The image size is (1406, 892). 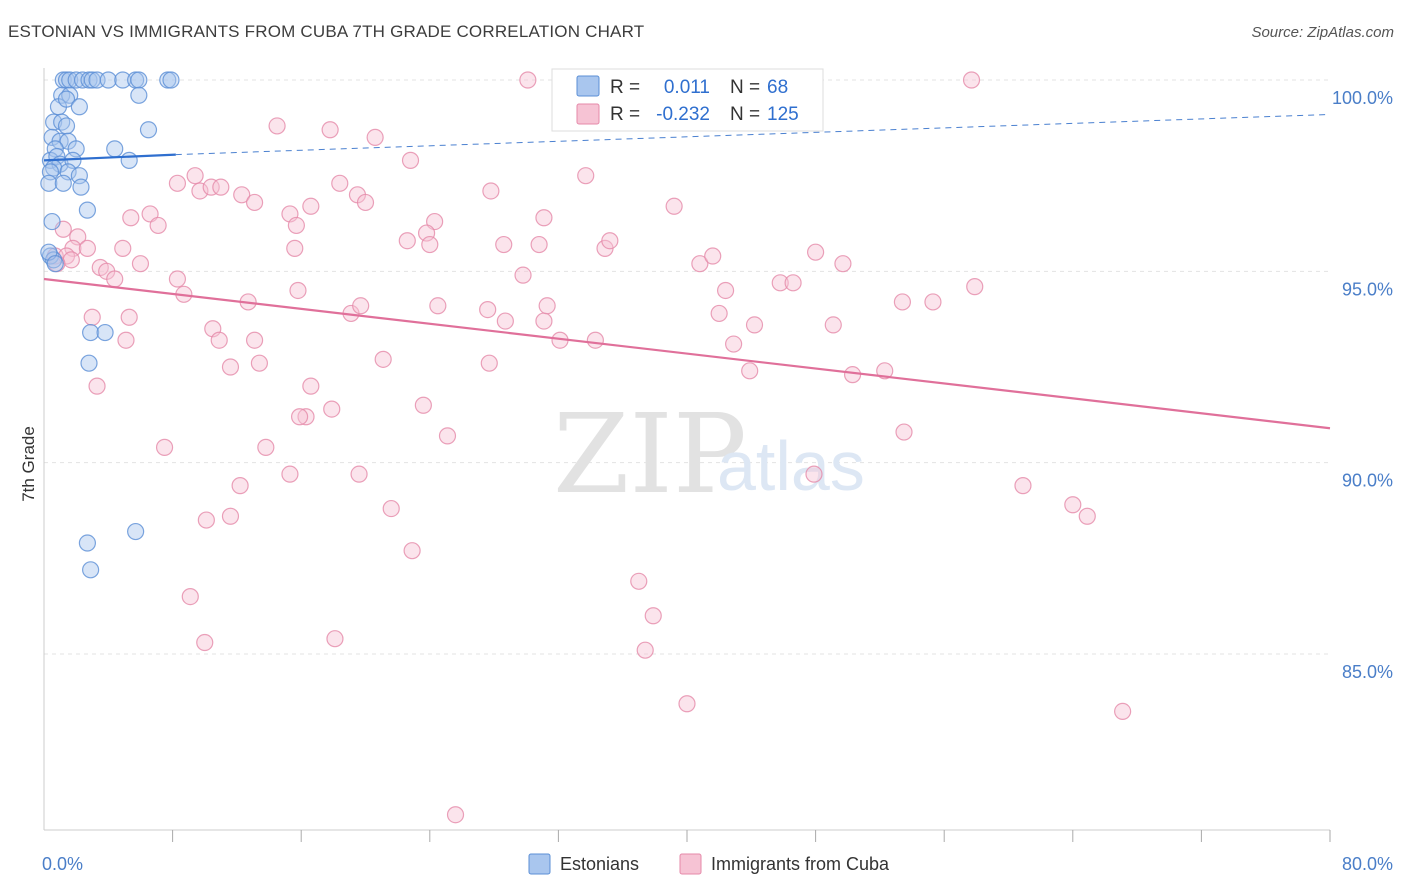 What do you see at coordinates (588, 114) in the screenshot?
I see `legend-swatch-cuba` at bounding box center [588, 114].